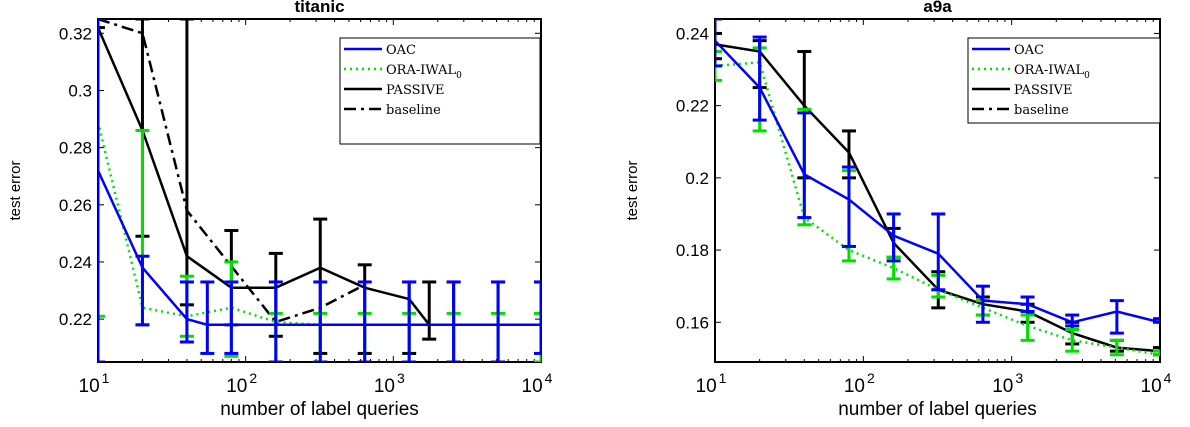 This screenshot has height=427, width=1190. I want to click on y-tick-label: 0.18, so click(692, 250).